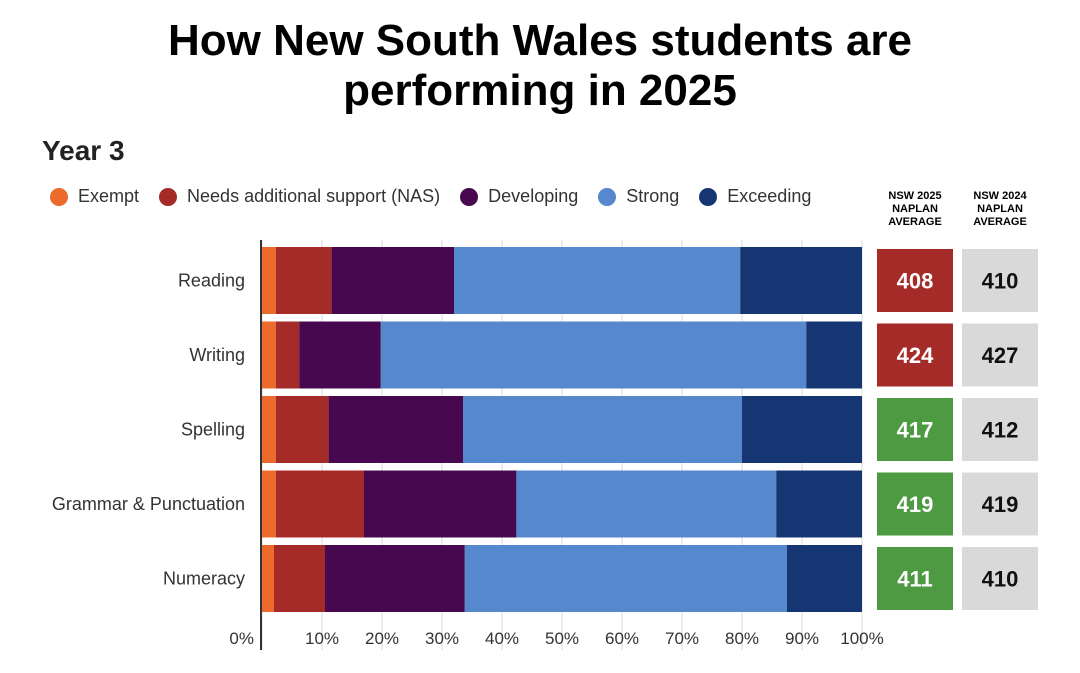 This screenshot has width=1080, height=673. Describe the element at coordinates (213, 430) in the screenshot. I see `category-label: Spelling` at that location.